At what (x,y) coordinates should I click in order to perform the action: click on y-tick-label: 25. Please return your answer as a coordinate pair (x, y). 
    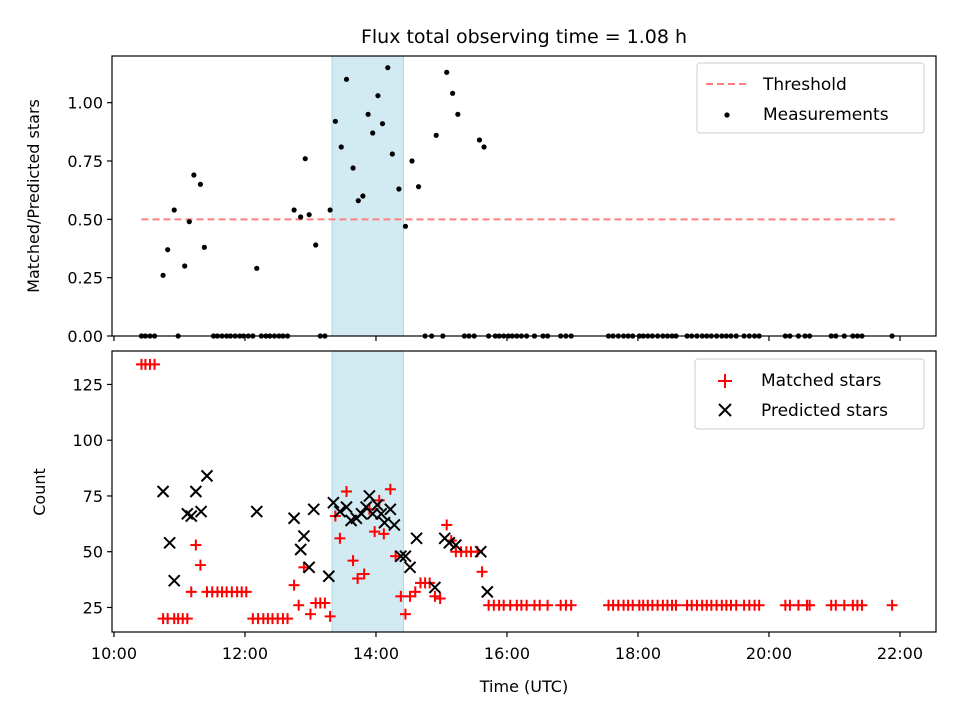
    Looking at the image, I should click on (93, 607).